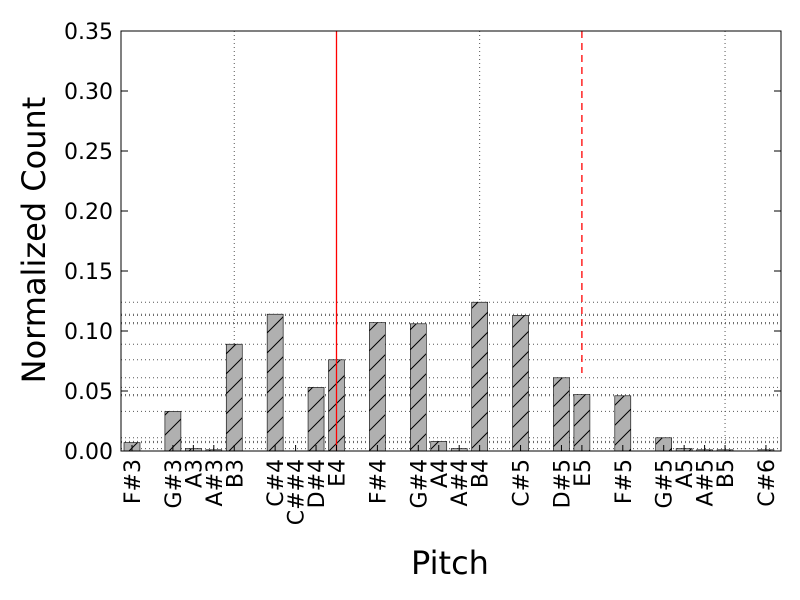 This screenshot has width=800, height=600. What do you see at coordinates (174, 483) in the screenshot?
I see `x-tick-label: G#3` at bounding box center [174, 483].